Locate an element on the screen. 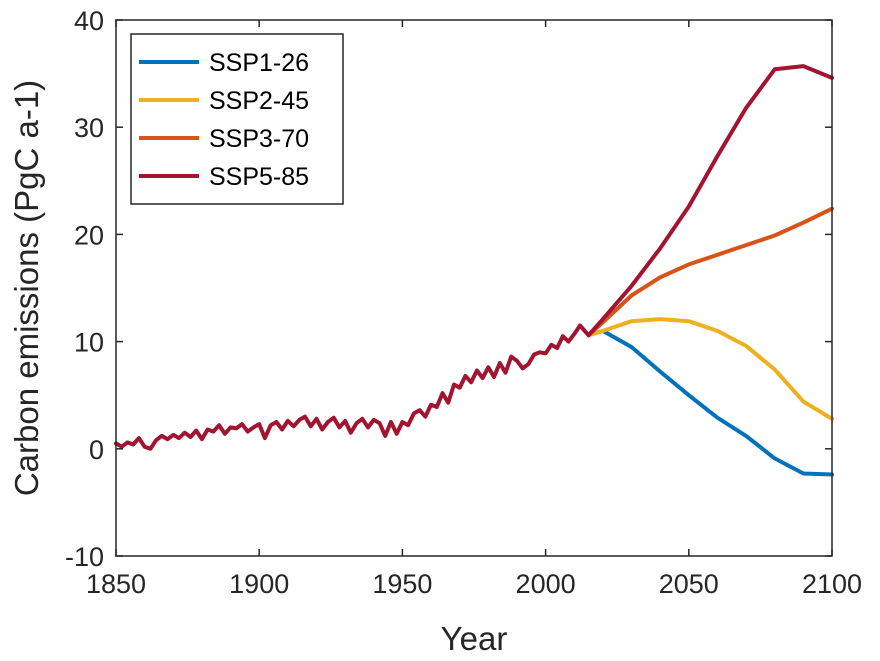 The image size is (880, 661). legend-label: SSP3-70 is located at coordinates (259, 139).